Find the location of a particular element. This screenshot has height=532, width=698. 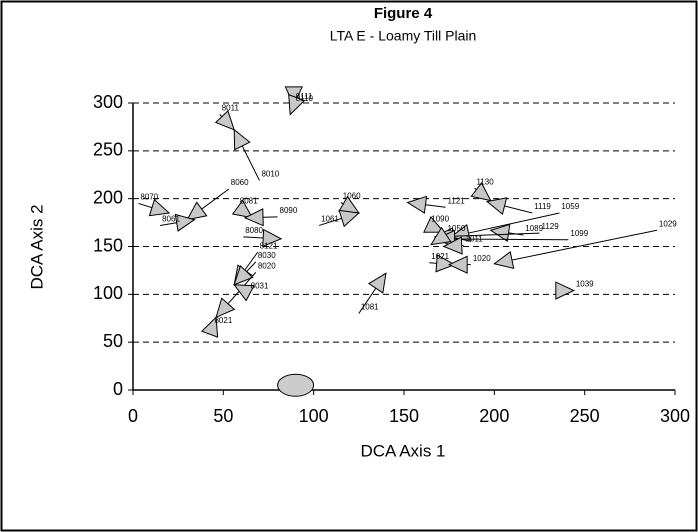

point-label: 1130 is located at coordinates (485, 181).